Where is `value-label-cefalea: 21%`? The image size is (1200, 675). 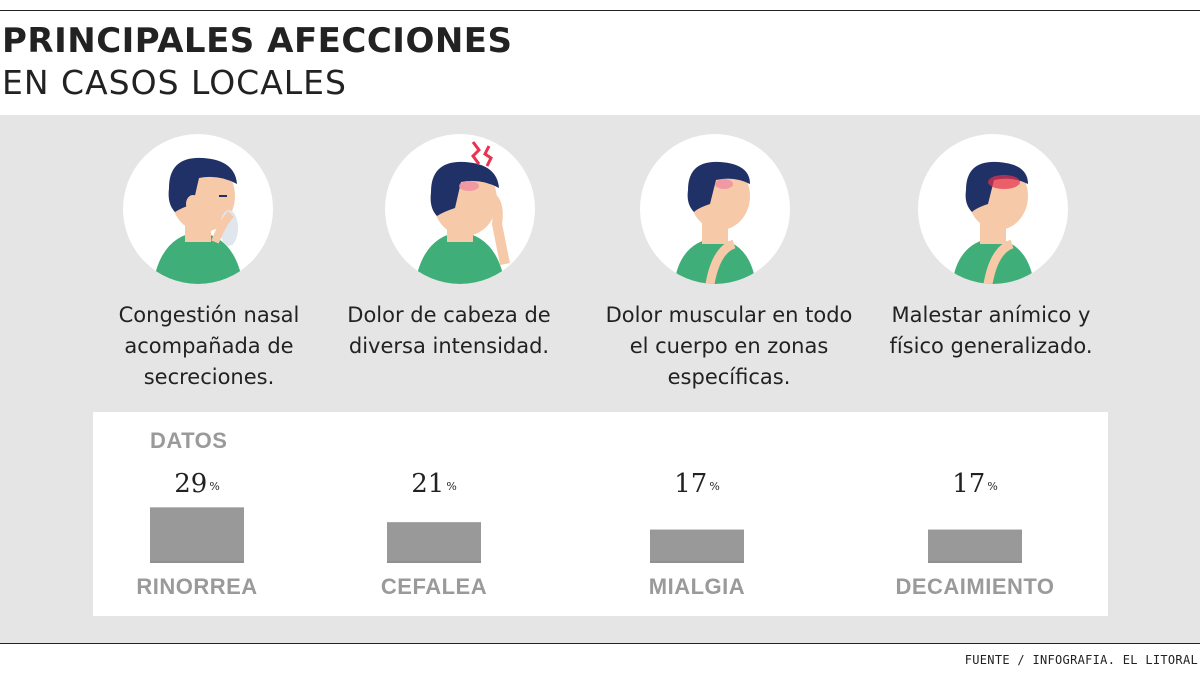
value-label-cefalea: 21% is located at coordinates (434, 484).